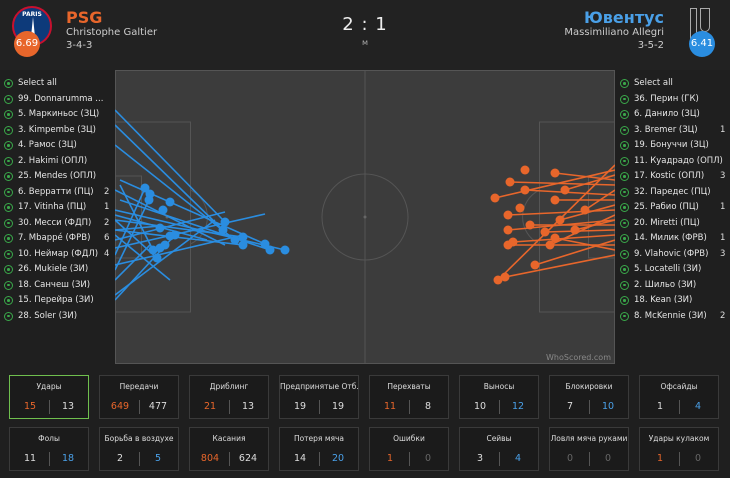  What do you see at coordinates (675, 286) in the screenshot?
I see `away-player-row: 2. Шильо (ЗИ)` at bounding box center [675, 286].